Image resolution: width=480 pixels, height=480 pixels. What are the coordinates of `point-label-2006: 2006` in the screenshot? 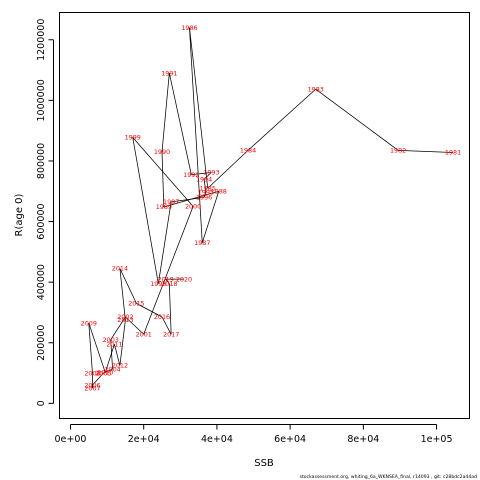 It's located at (92, 385).